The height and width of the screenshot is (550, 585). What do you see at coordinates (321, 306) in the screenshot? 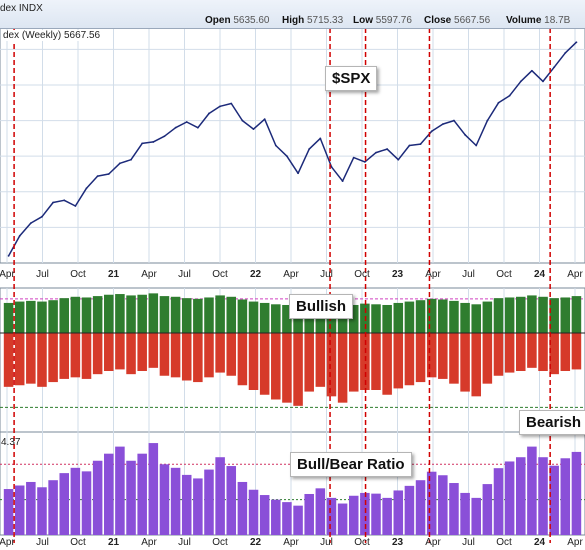
I see `bullish-callout: Bullish` at bounding box center [321, 306].